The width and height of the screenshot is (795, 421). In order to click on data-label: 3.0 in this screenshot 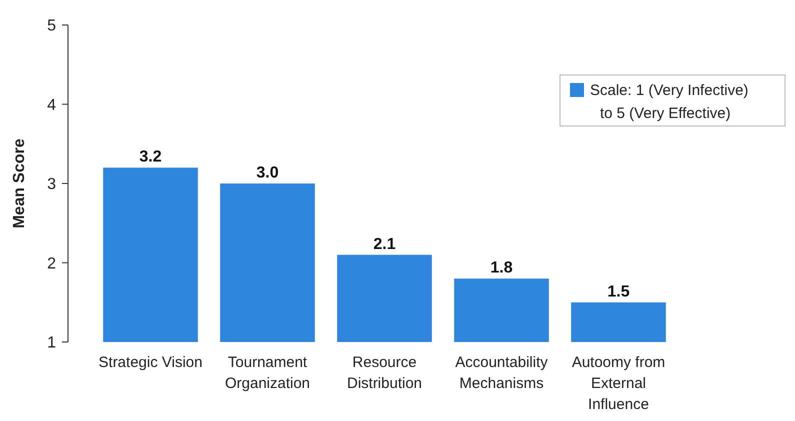, I will do `click(267, 173)`.